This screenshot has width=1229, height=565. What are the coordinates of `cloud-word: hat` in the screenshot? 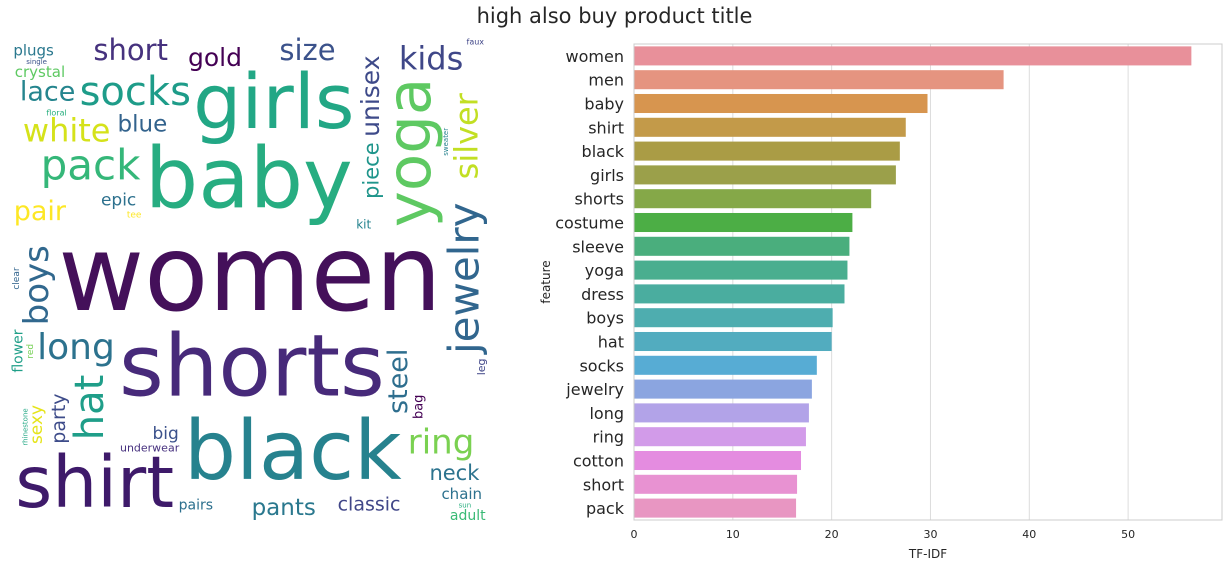 It's located at (90, 408).